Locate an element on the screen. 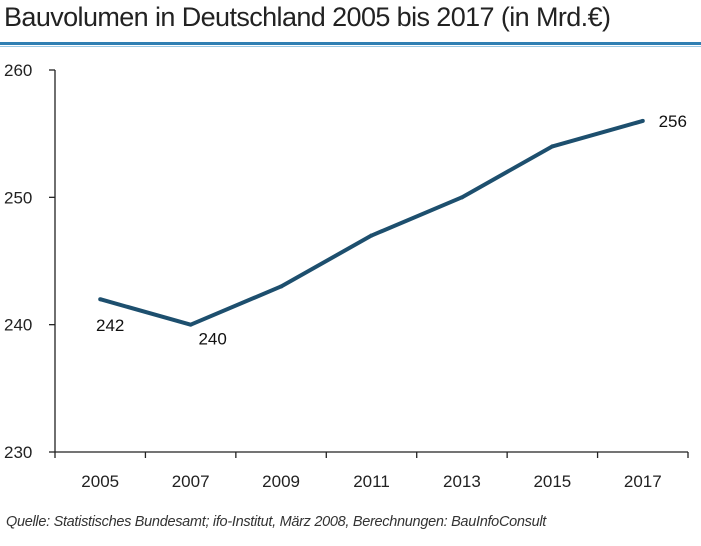 The height and width of the screenshot is (546, 701). y-tick-label: 230 is located at coordinates (18, 452).